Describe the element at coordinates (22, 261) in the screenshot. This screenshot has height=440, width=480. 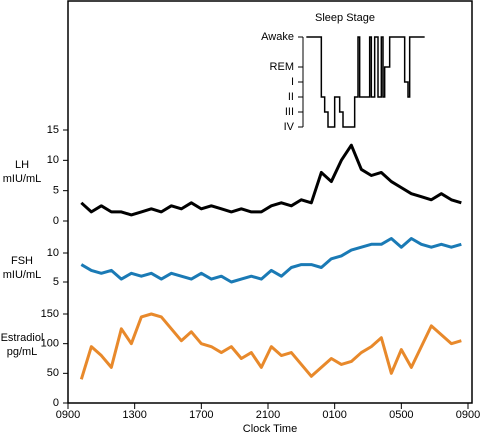
I see `y-axis-label: FSH` at that location.